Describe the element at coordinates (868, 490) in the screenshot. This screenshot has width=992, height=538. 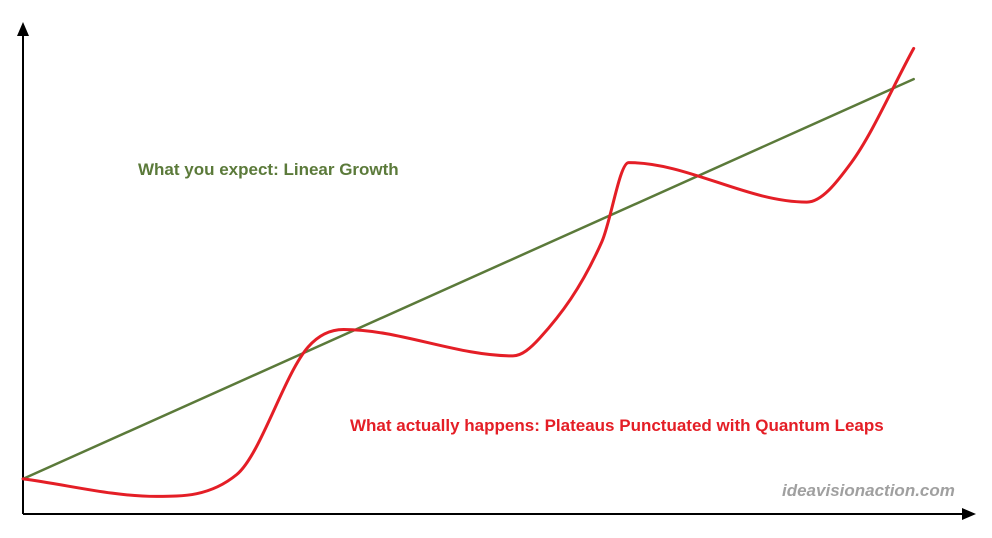
I see `watermark-text: ideavisionaction.com` at that location.